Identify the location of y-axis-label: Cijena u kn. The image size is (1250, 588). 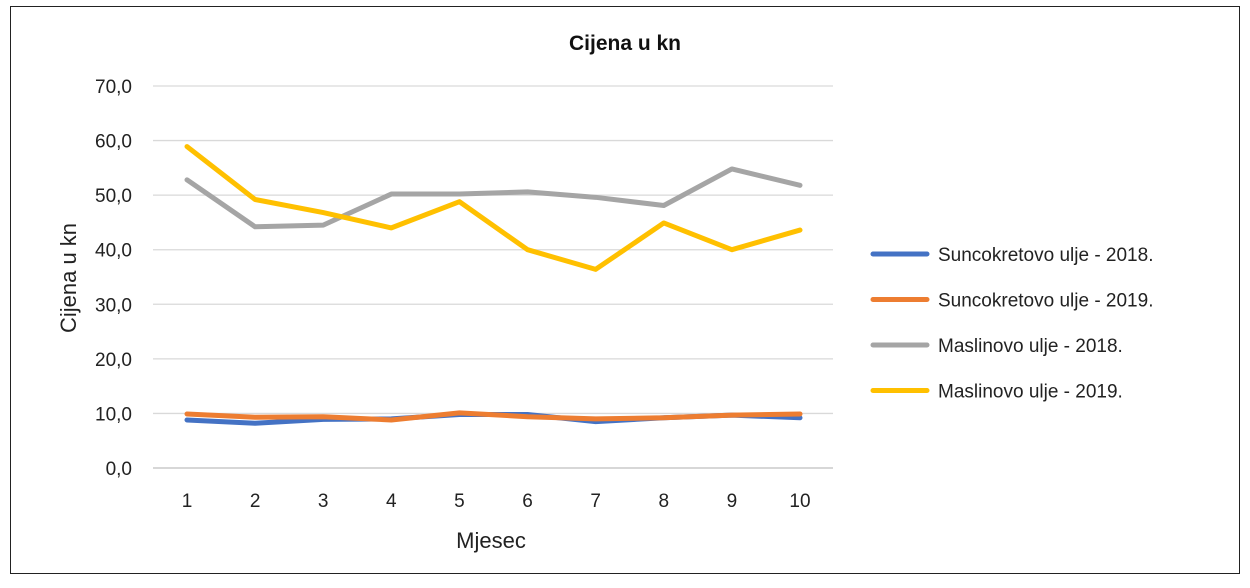
(68, 278).